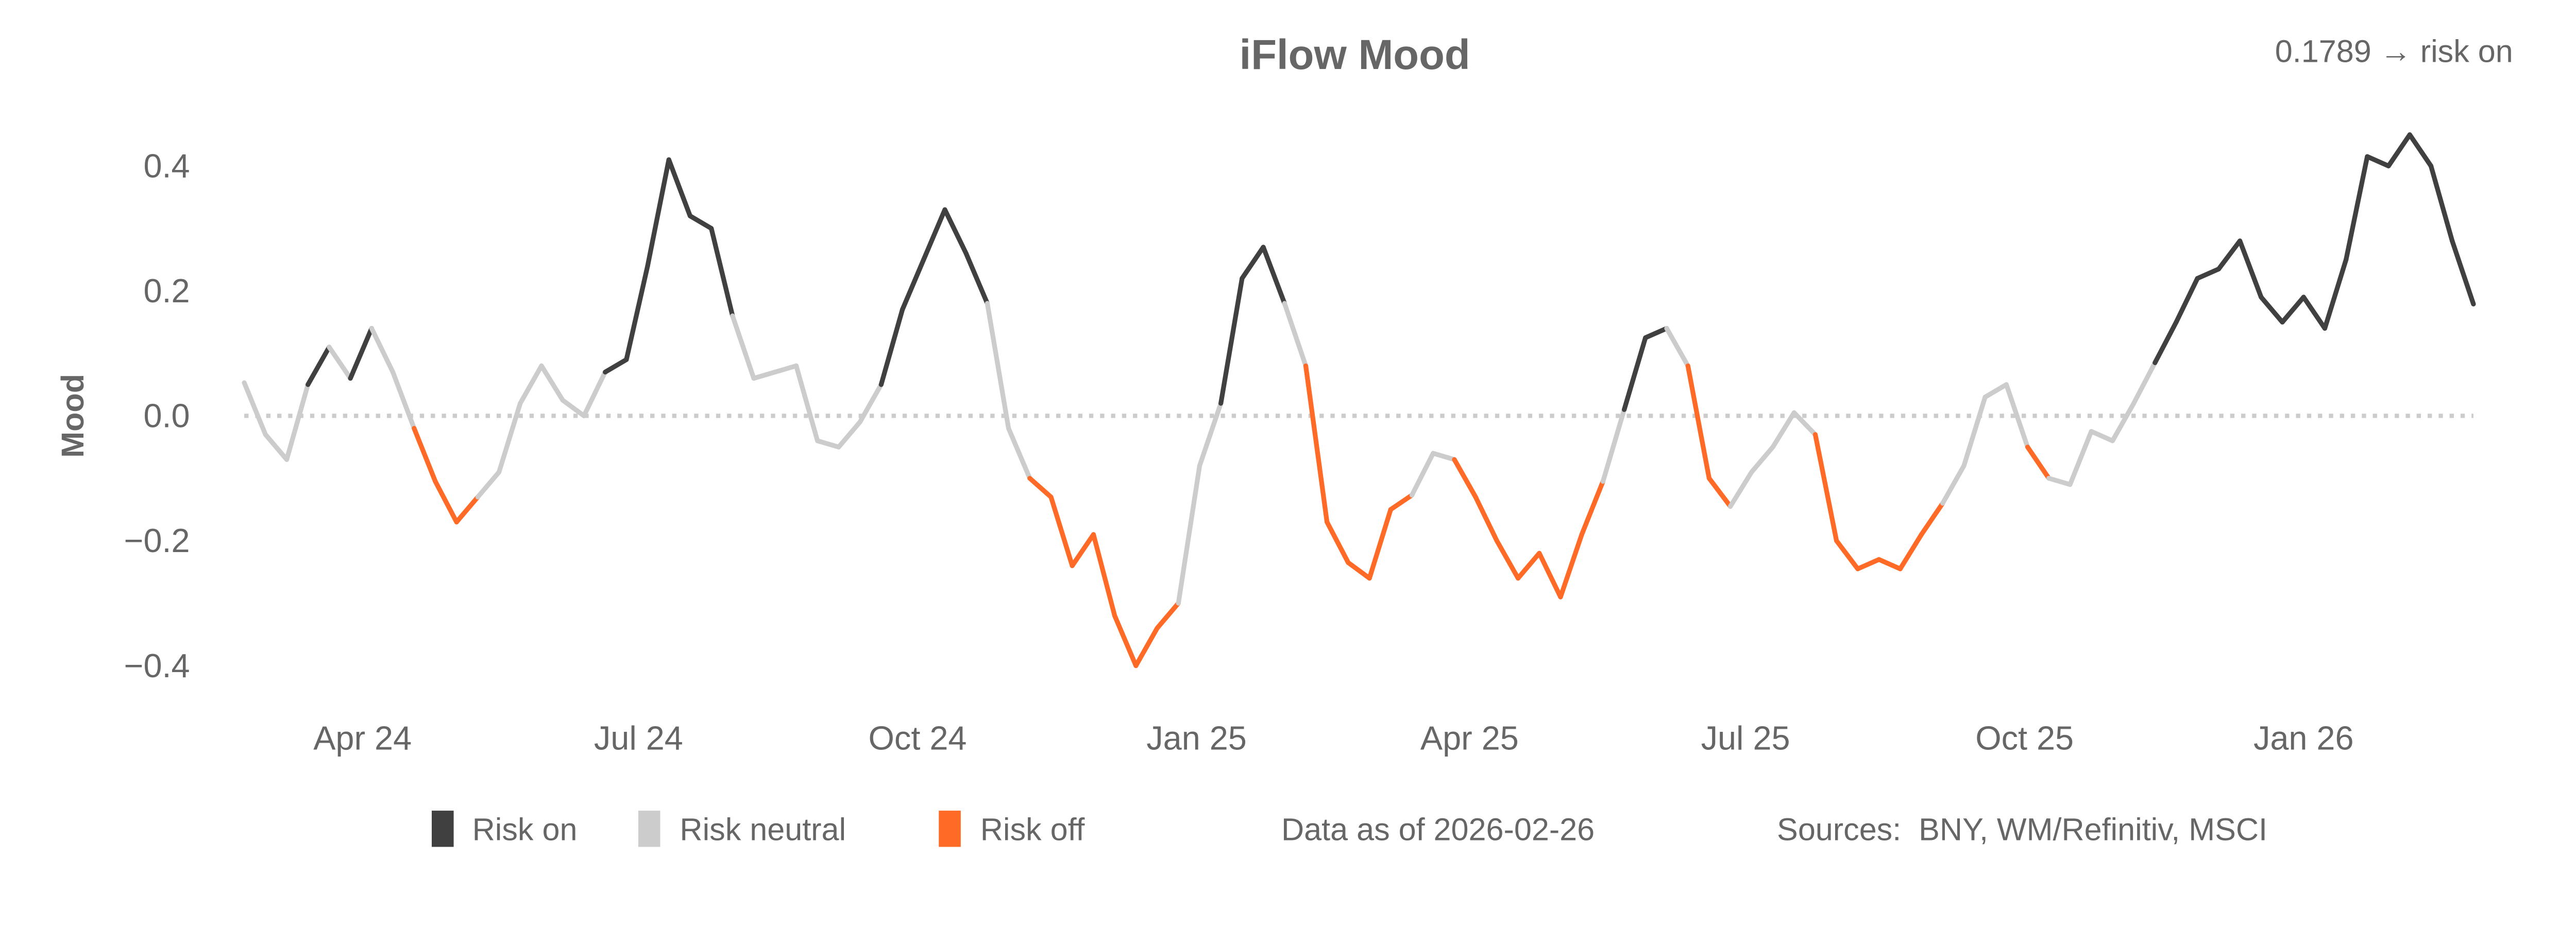  I want to click on legend-label-risk-on: Risk on, so click(525, 829).